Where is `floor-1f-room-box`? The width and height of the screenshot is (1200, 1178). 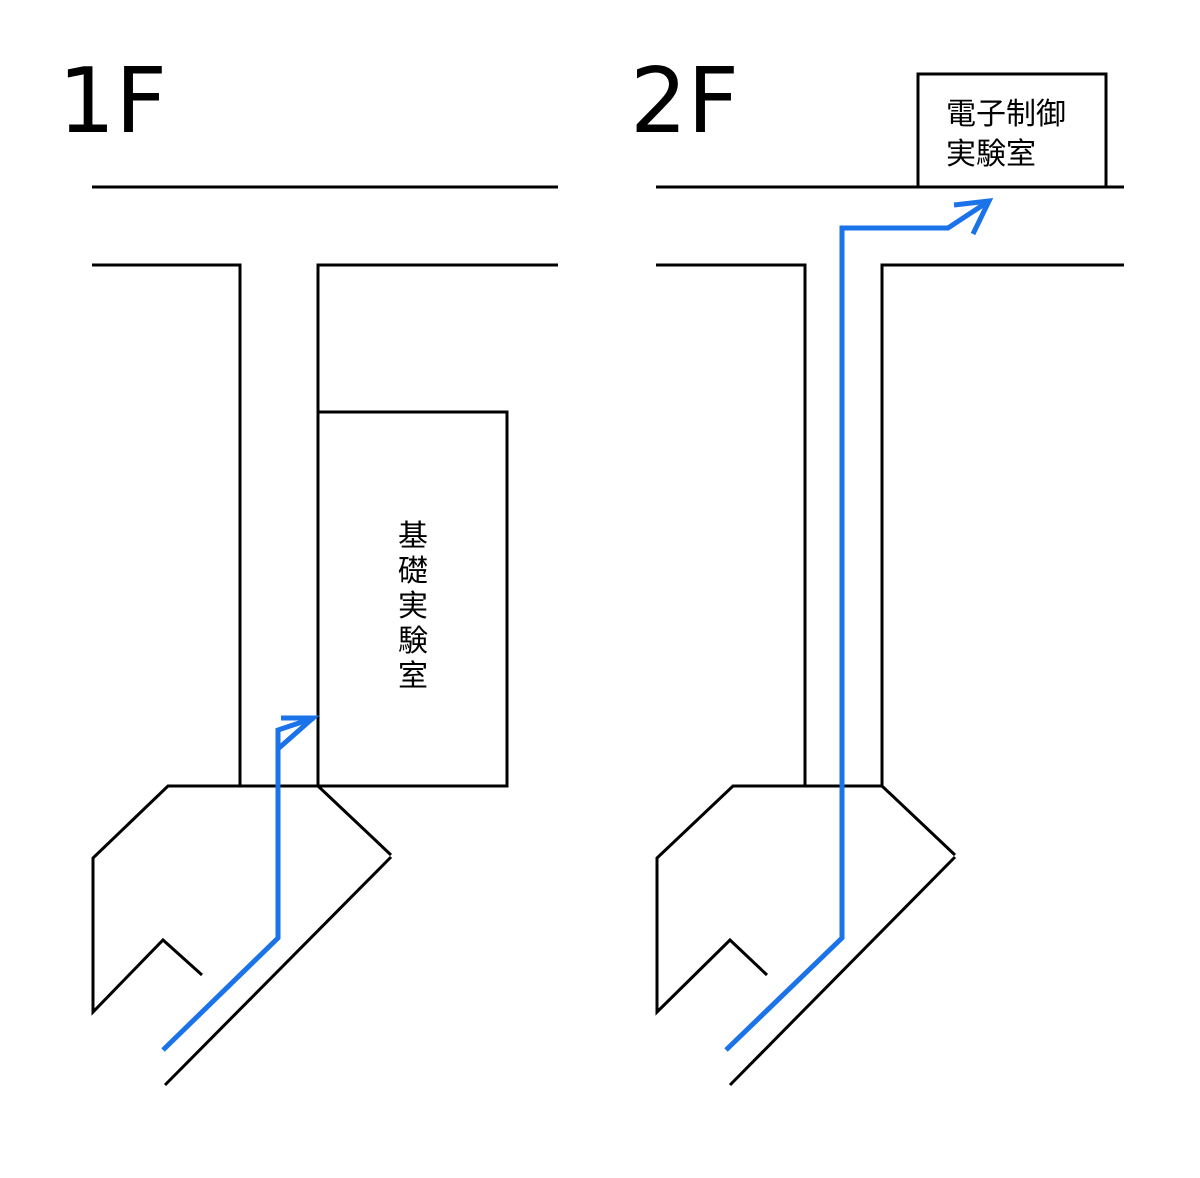
floor-1f-room-box is located at coordinates (412, 599).